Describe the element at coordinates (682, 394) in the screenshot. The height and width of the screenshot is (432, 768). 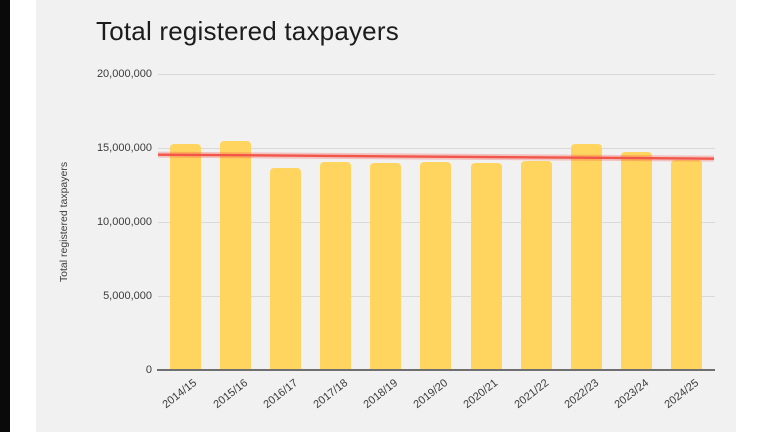
I see `x-axis-label: 2024/25` at that location.